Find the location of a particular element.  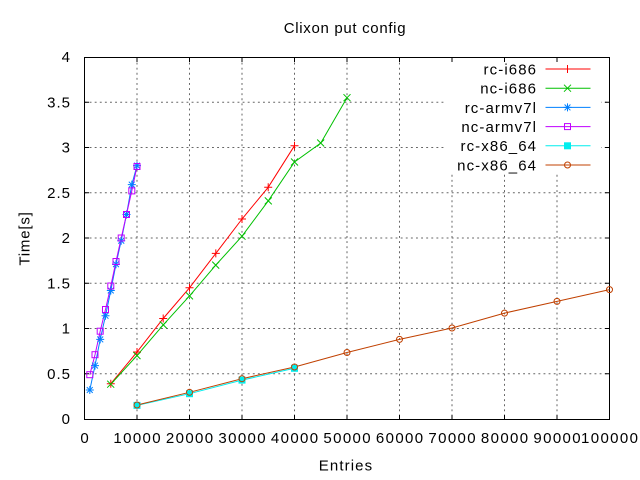

svg-text: 100000 is located at coordinates (610, 438).